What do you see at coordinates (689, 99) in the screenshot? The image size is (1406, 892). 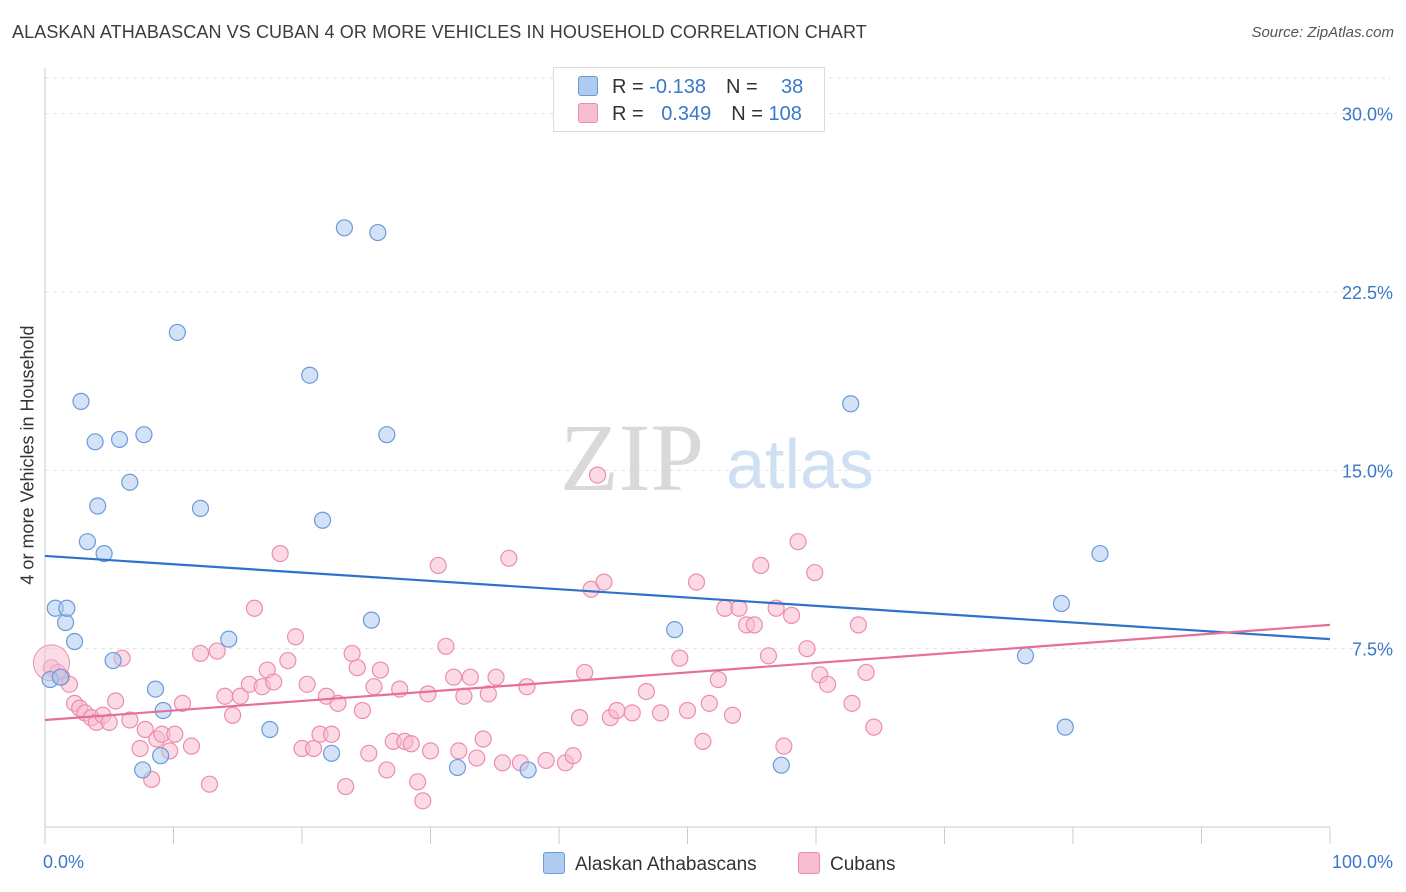 I see `correlation-legend: R = -0.138 N = 38 R = 0.349 N = 108` at bounding box center [689, 99].